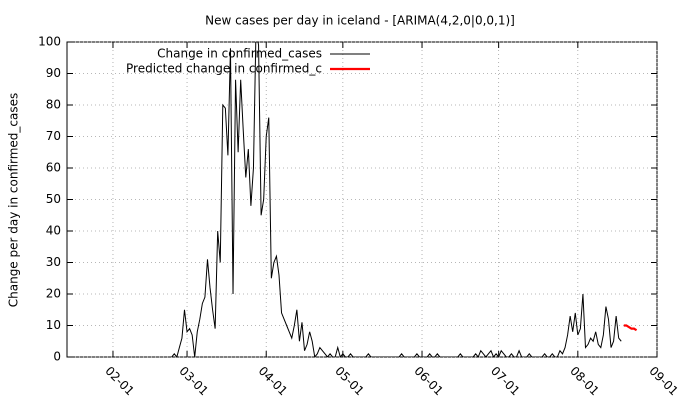 The height and width of the screenshot is (400, 680). What do you see at coordinates (53, 73) in the screenshot?
I see `y-tick-label: 90` at bounding box center [53, 73].